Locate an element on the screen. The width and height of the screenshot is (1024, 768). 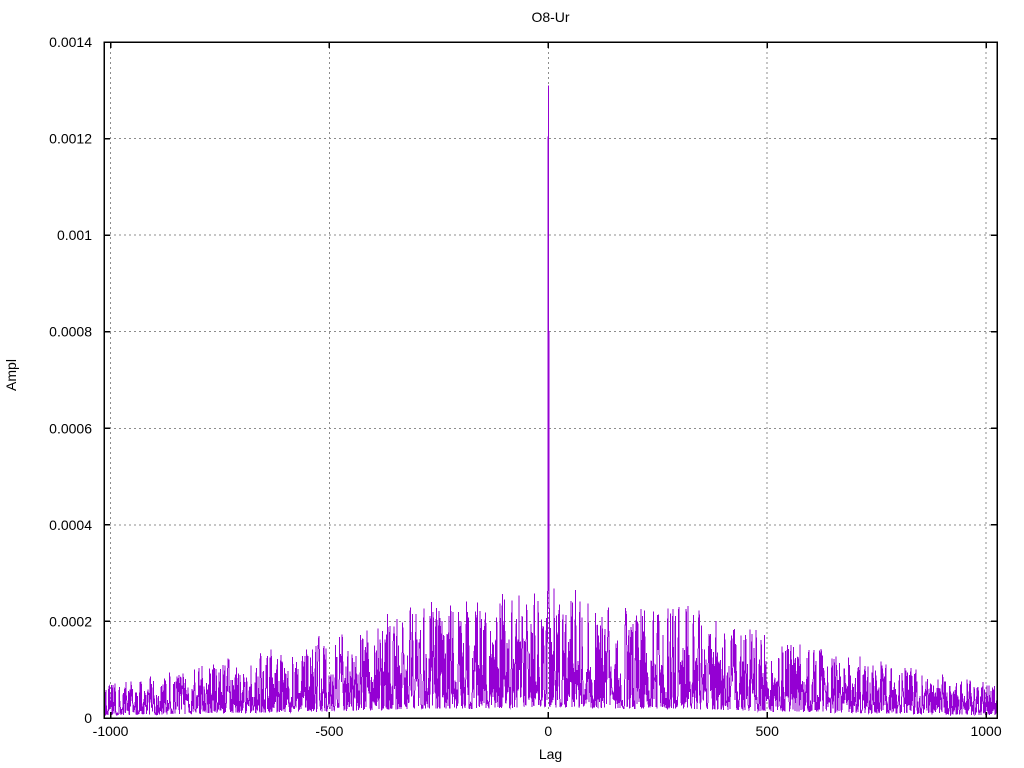
x-tick-label: 1000 is located at coordinates (985, 731).